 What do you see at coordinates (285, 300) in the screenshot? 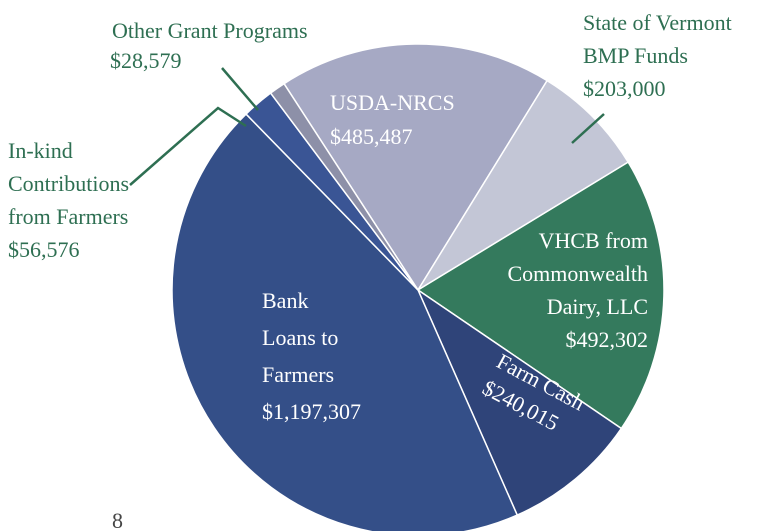
I see `category-label: Bank` at bounding box center [285, 300].